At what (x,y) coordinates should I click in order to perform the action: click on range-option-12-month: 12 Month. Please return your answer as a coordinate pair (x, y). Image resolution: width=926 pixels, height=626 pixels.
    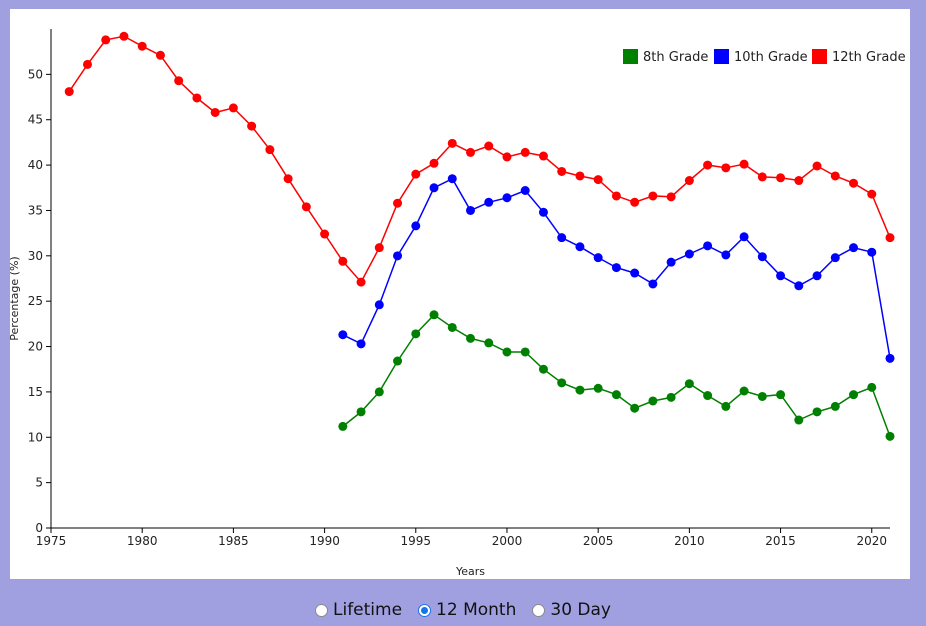
    Looking at the image, I should click on (467, 610).